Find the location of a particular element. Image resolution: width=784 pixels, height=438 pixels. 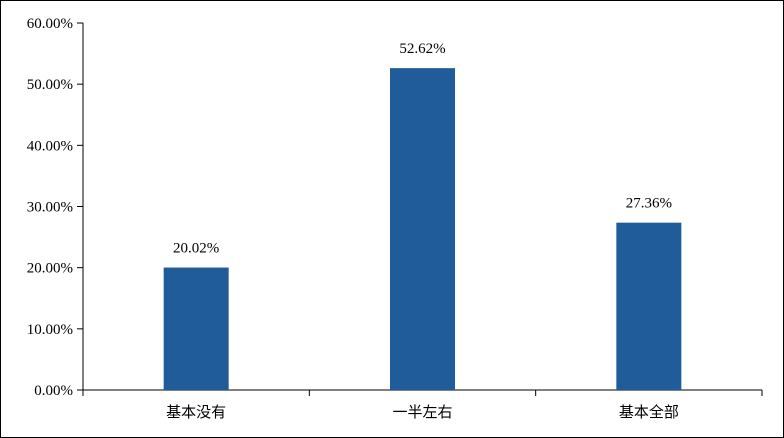

data-label: 27.36% is located at coordinates (649, 204).